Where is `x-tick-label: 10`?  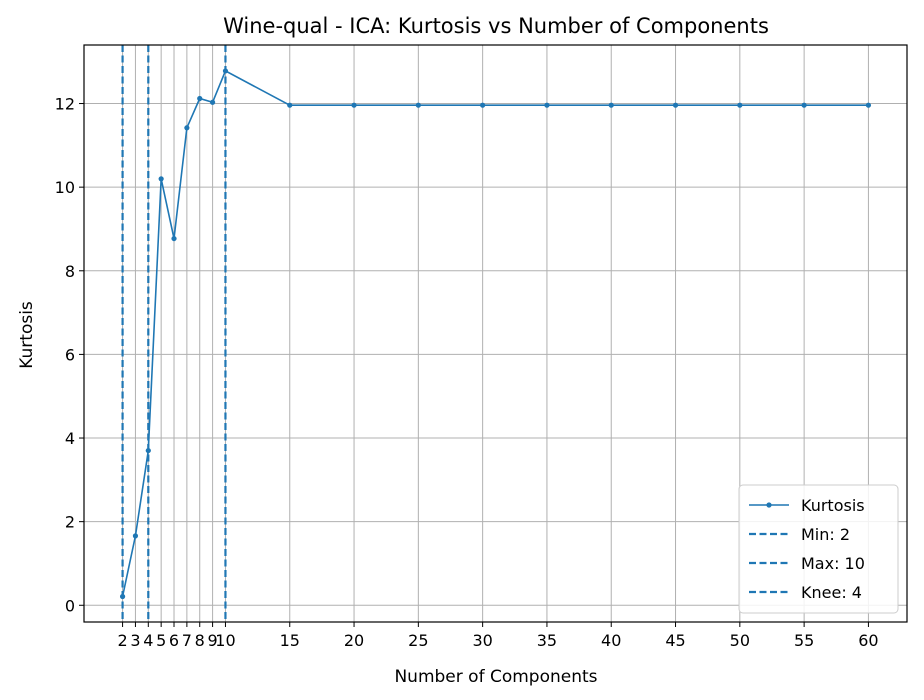
x-tick-label: 10 is located at coordinates (225, 640).